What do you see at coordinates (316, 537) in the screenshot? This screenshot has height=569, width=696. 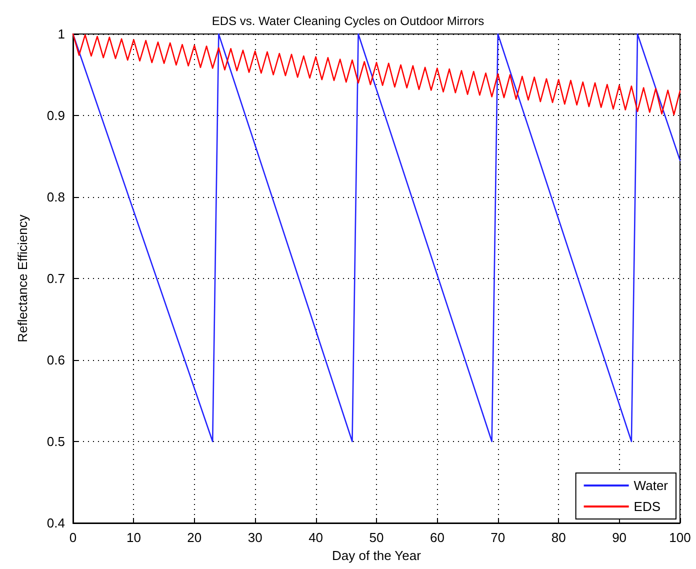 I see `x-tick-label: 40` at bounding box center [316, 537].